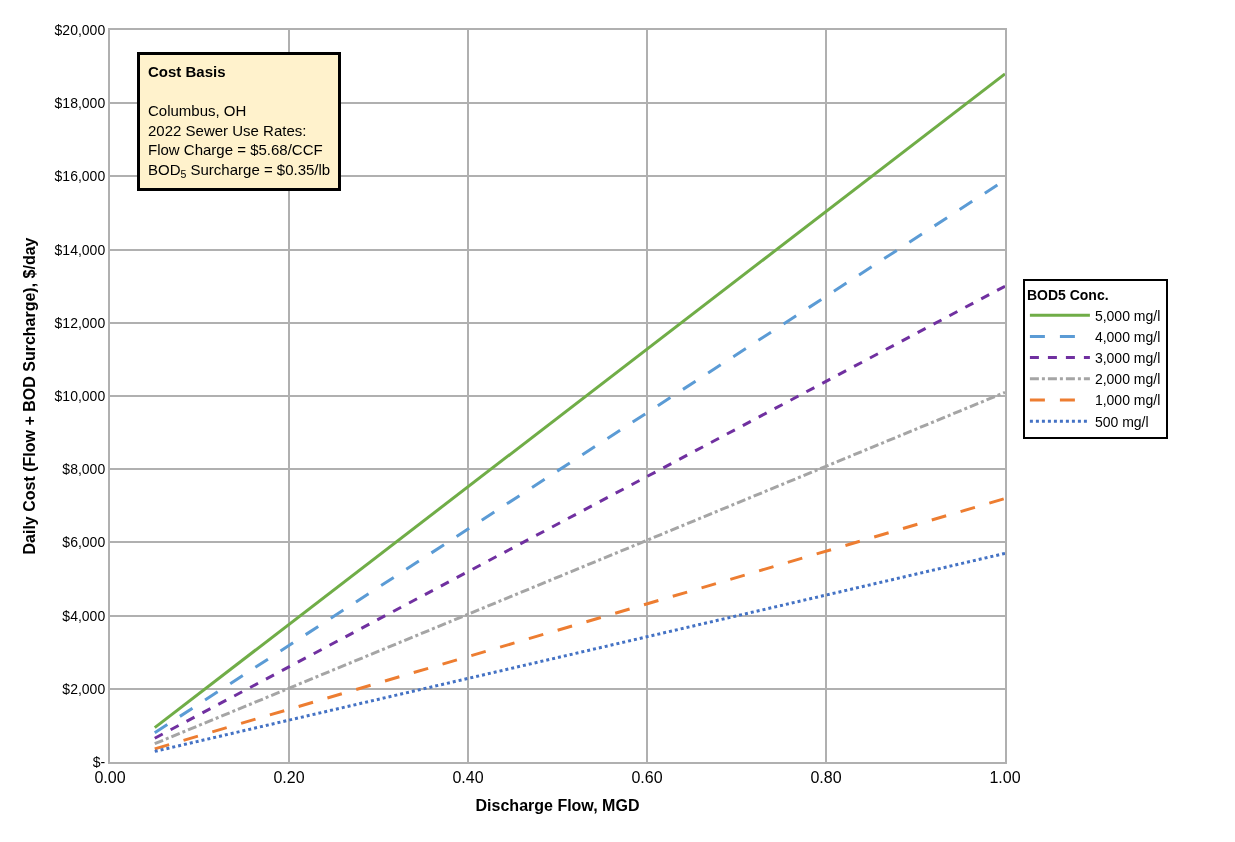  Describe the element at coordinates (84, 688) in the screenshot. I see `y-tick-label: $2,000` at that location.